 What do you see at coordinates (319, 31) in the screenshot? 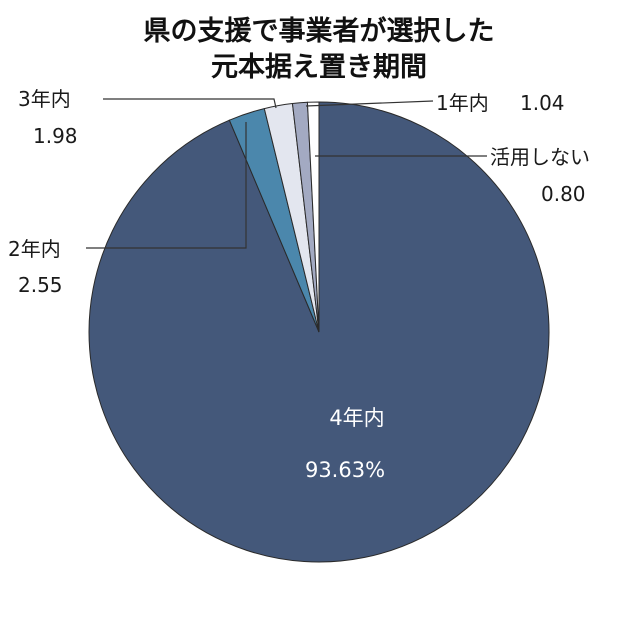
I see `chart-title-line-1: 県の支援で事業者が選択した` at bounding box center [319, 31].